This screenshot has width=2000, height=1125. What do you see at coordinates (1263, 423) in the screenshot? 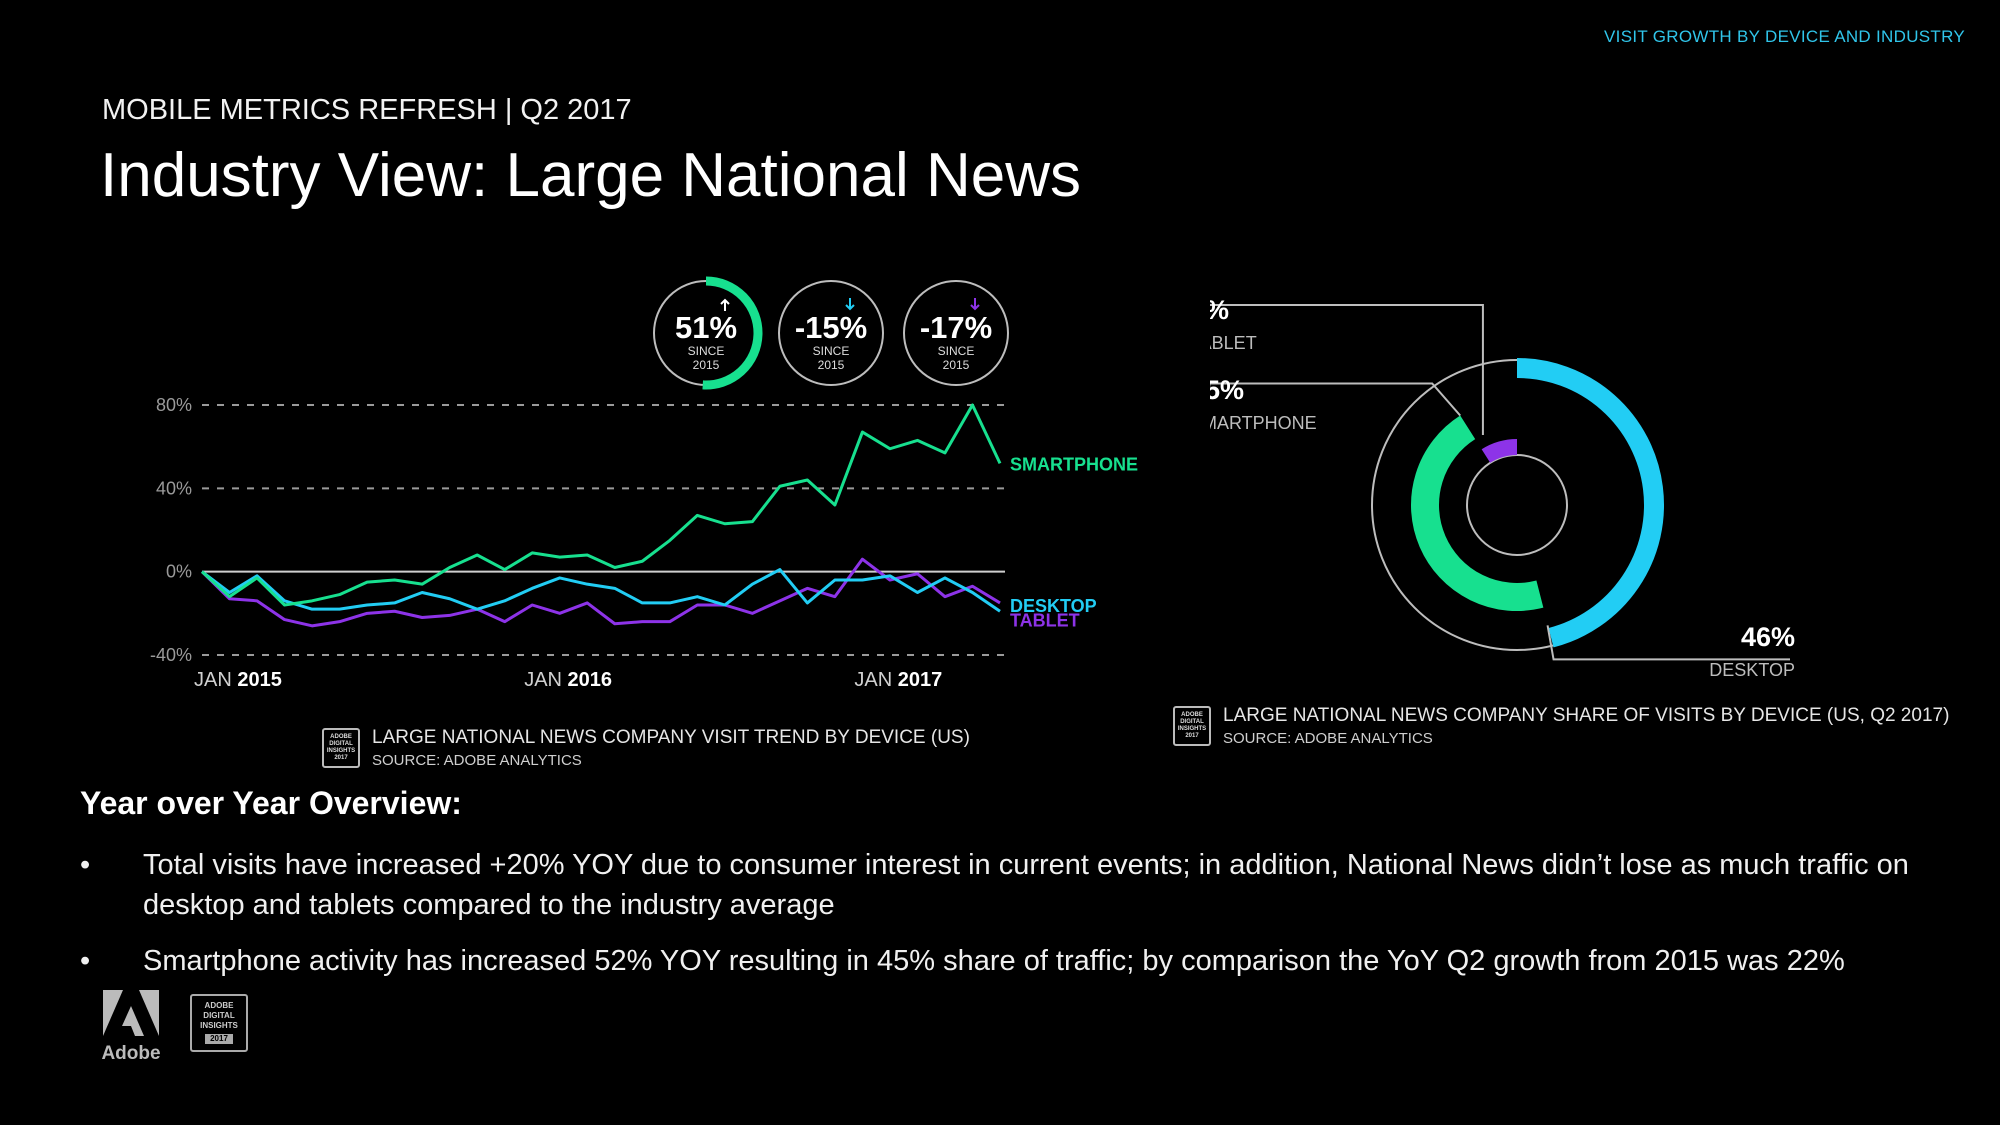
I see `donut-label-smartphone: SMARTPHONE` at bounding box center [1263, 423].